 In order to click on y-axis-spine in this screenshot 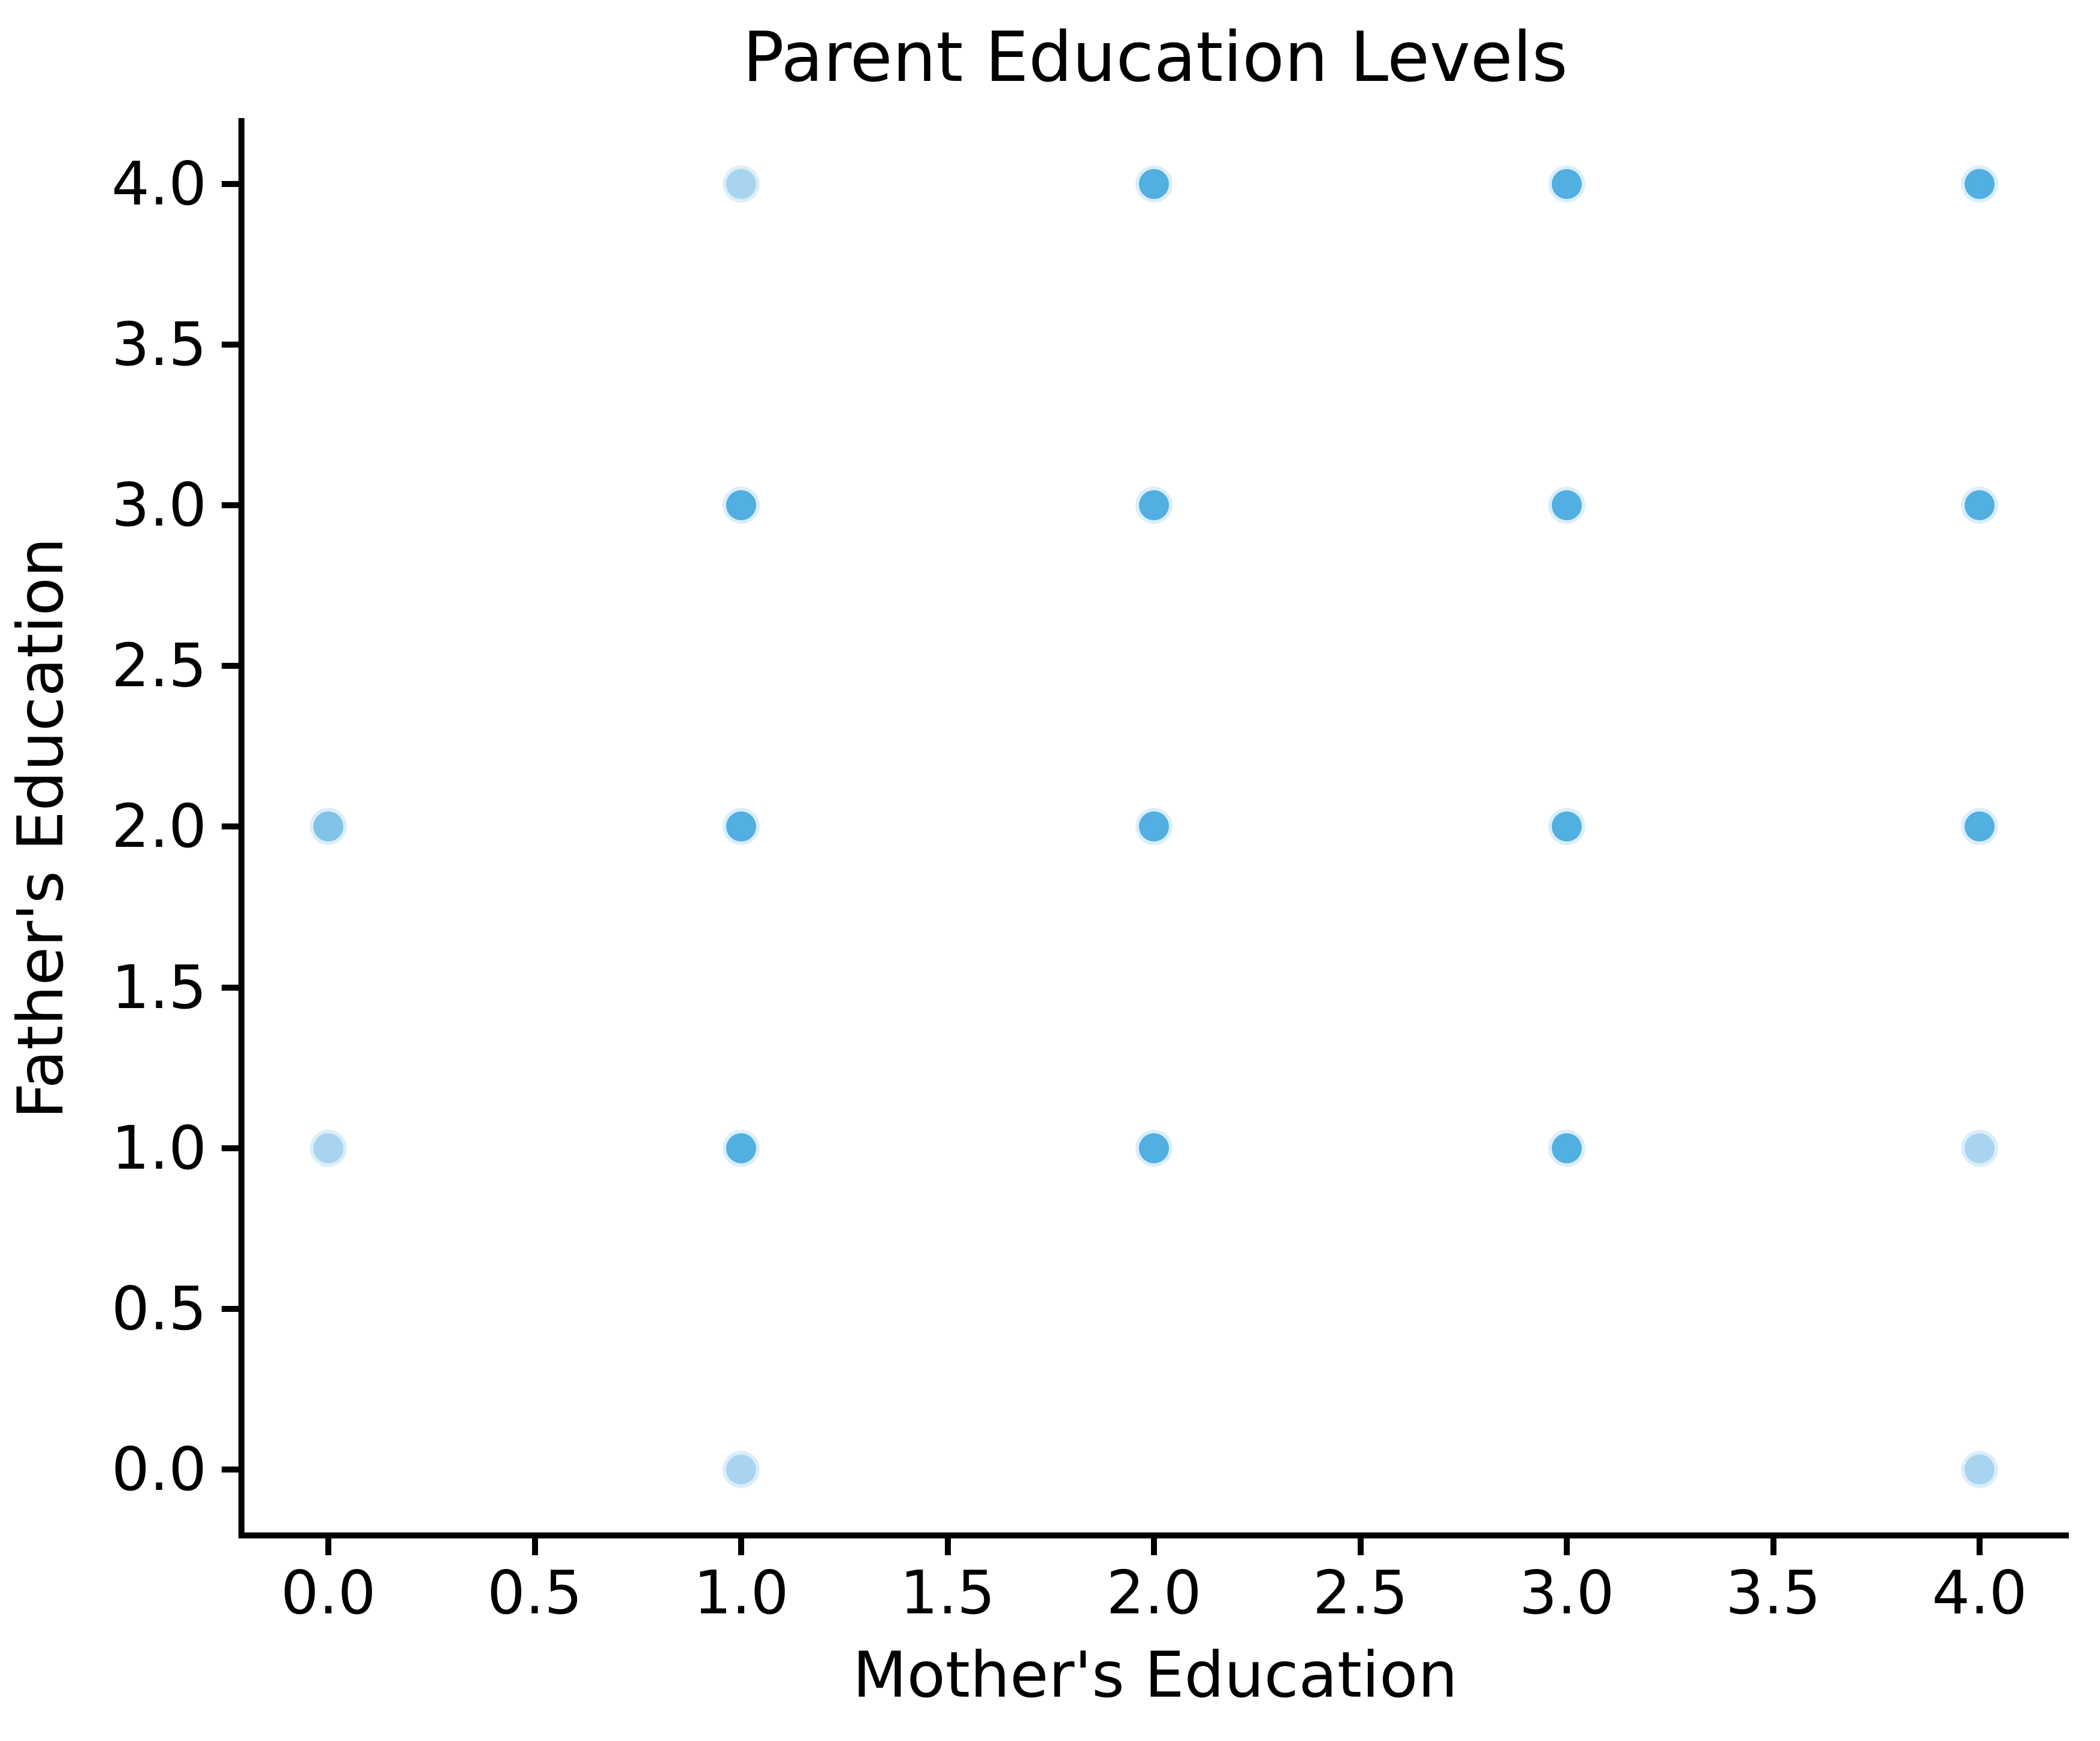, I will do `click(241, 828)`.